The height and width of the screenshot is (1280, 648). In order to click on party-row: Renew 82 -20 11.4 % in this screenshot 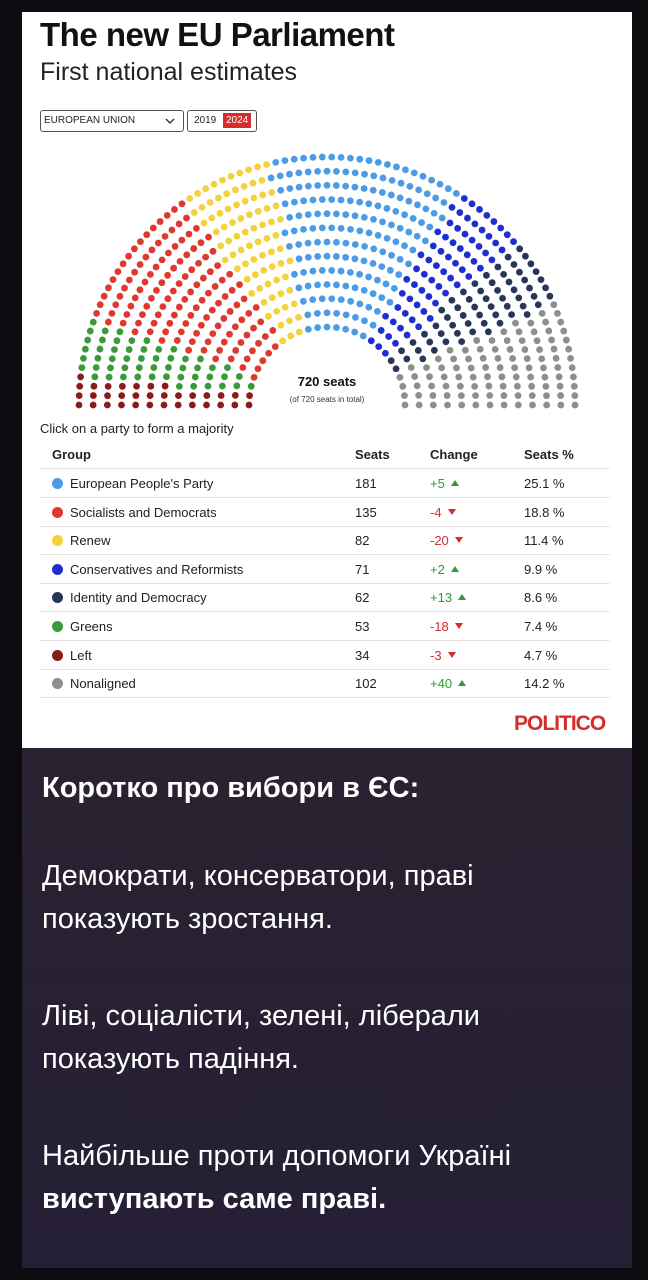, I will do `click(325, 541)`.